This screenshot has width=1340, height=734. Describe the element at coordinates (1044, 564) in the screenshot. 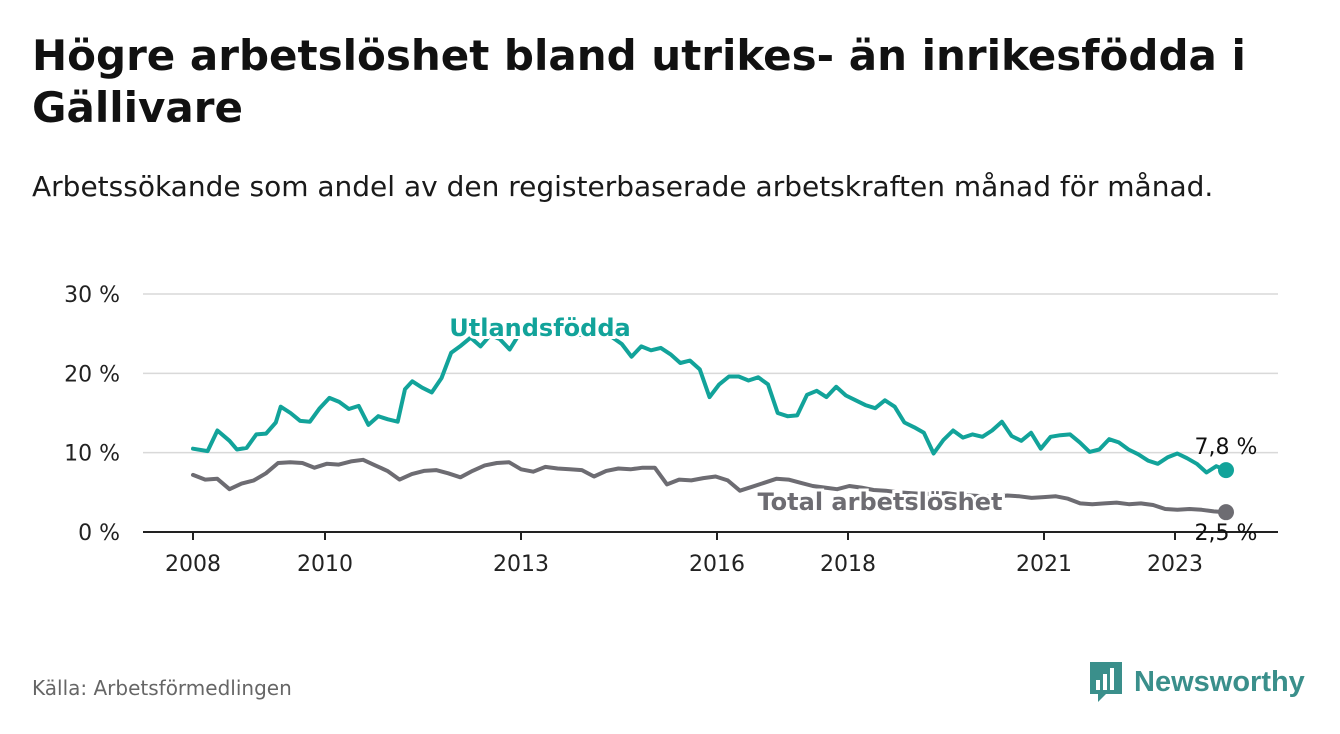

I see `x-tick-label: 2021` at that location.